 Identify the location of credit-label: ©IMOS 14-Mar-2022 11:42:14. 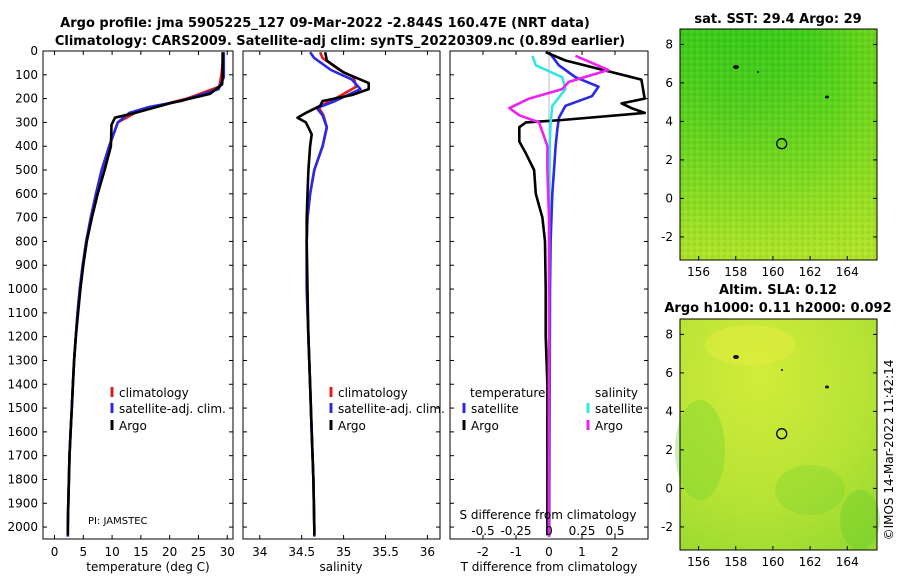
(889, 450).